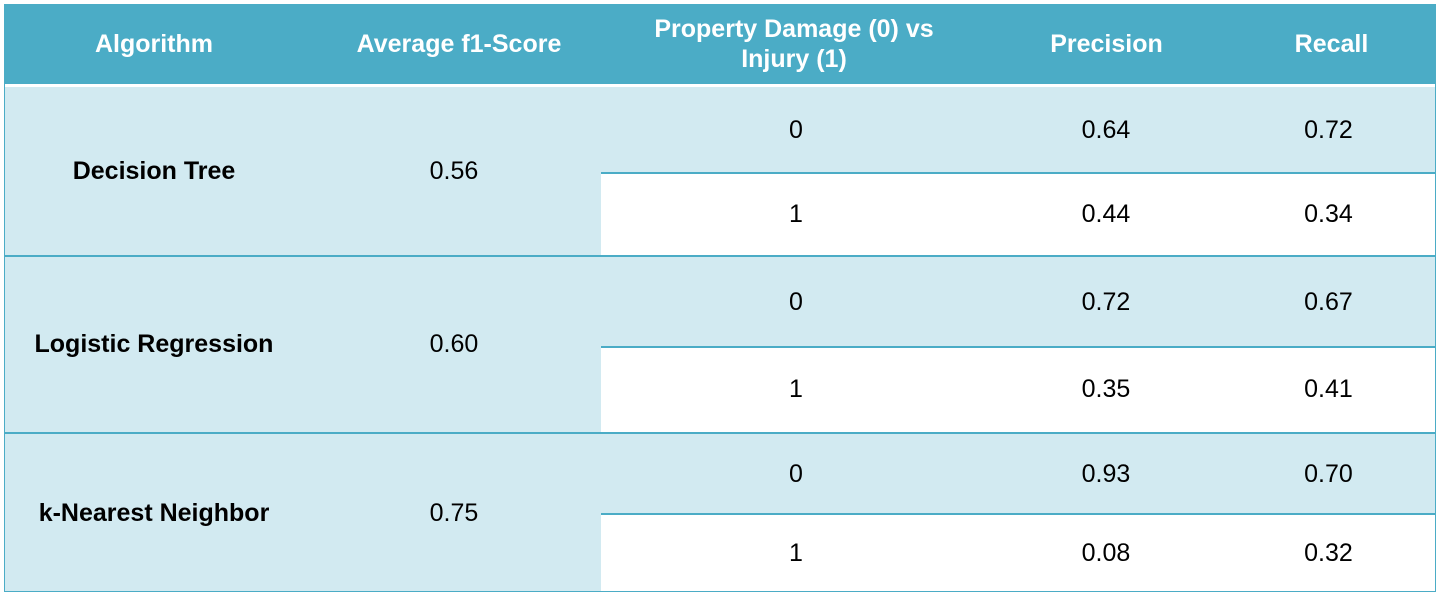  Describe the element at coordinates (1106, 129) in the screenshot. I see `precision-value: 0.64` at that location.